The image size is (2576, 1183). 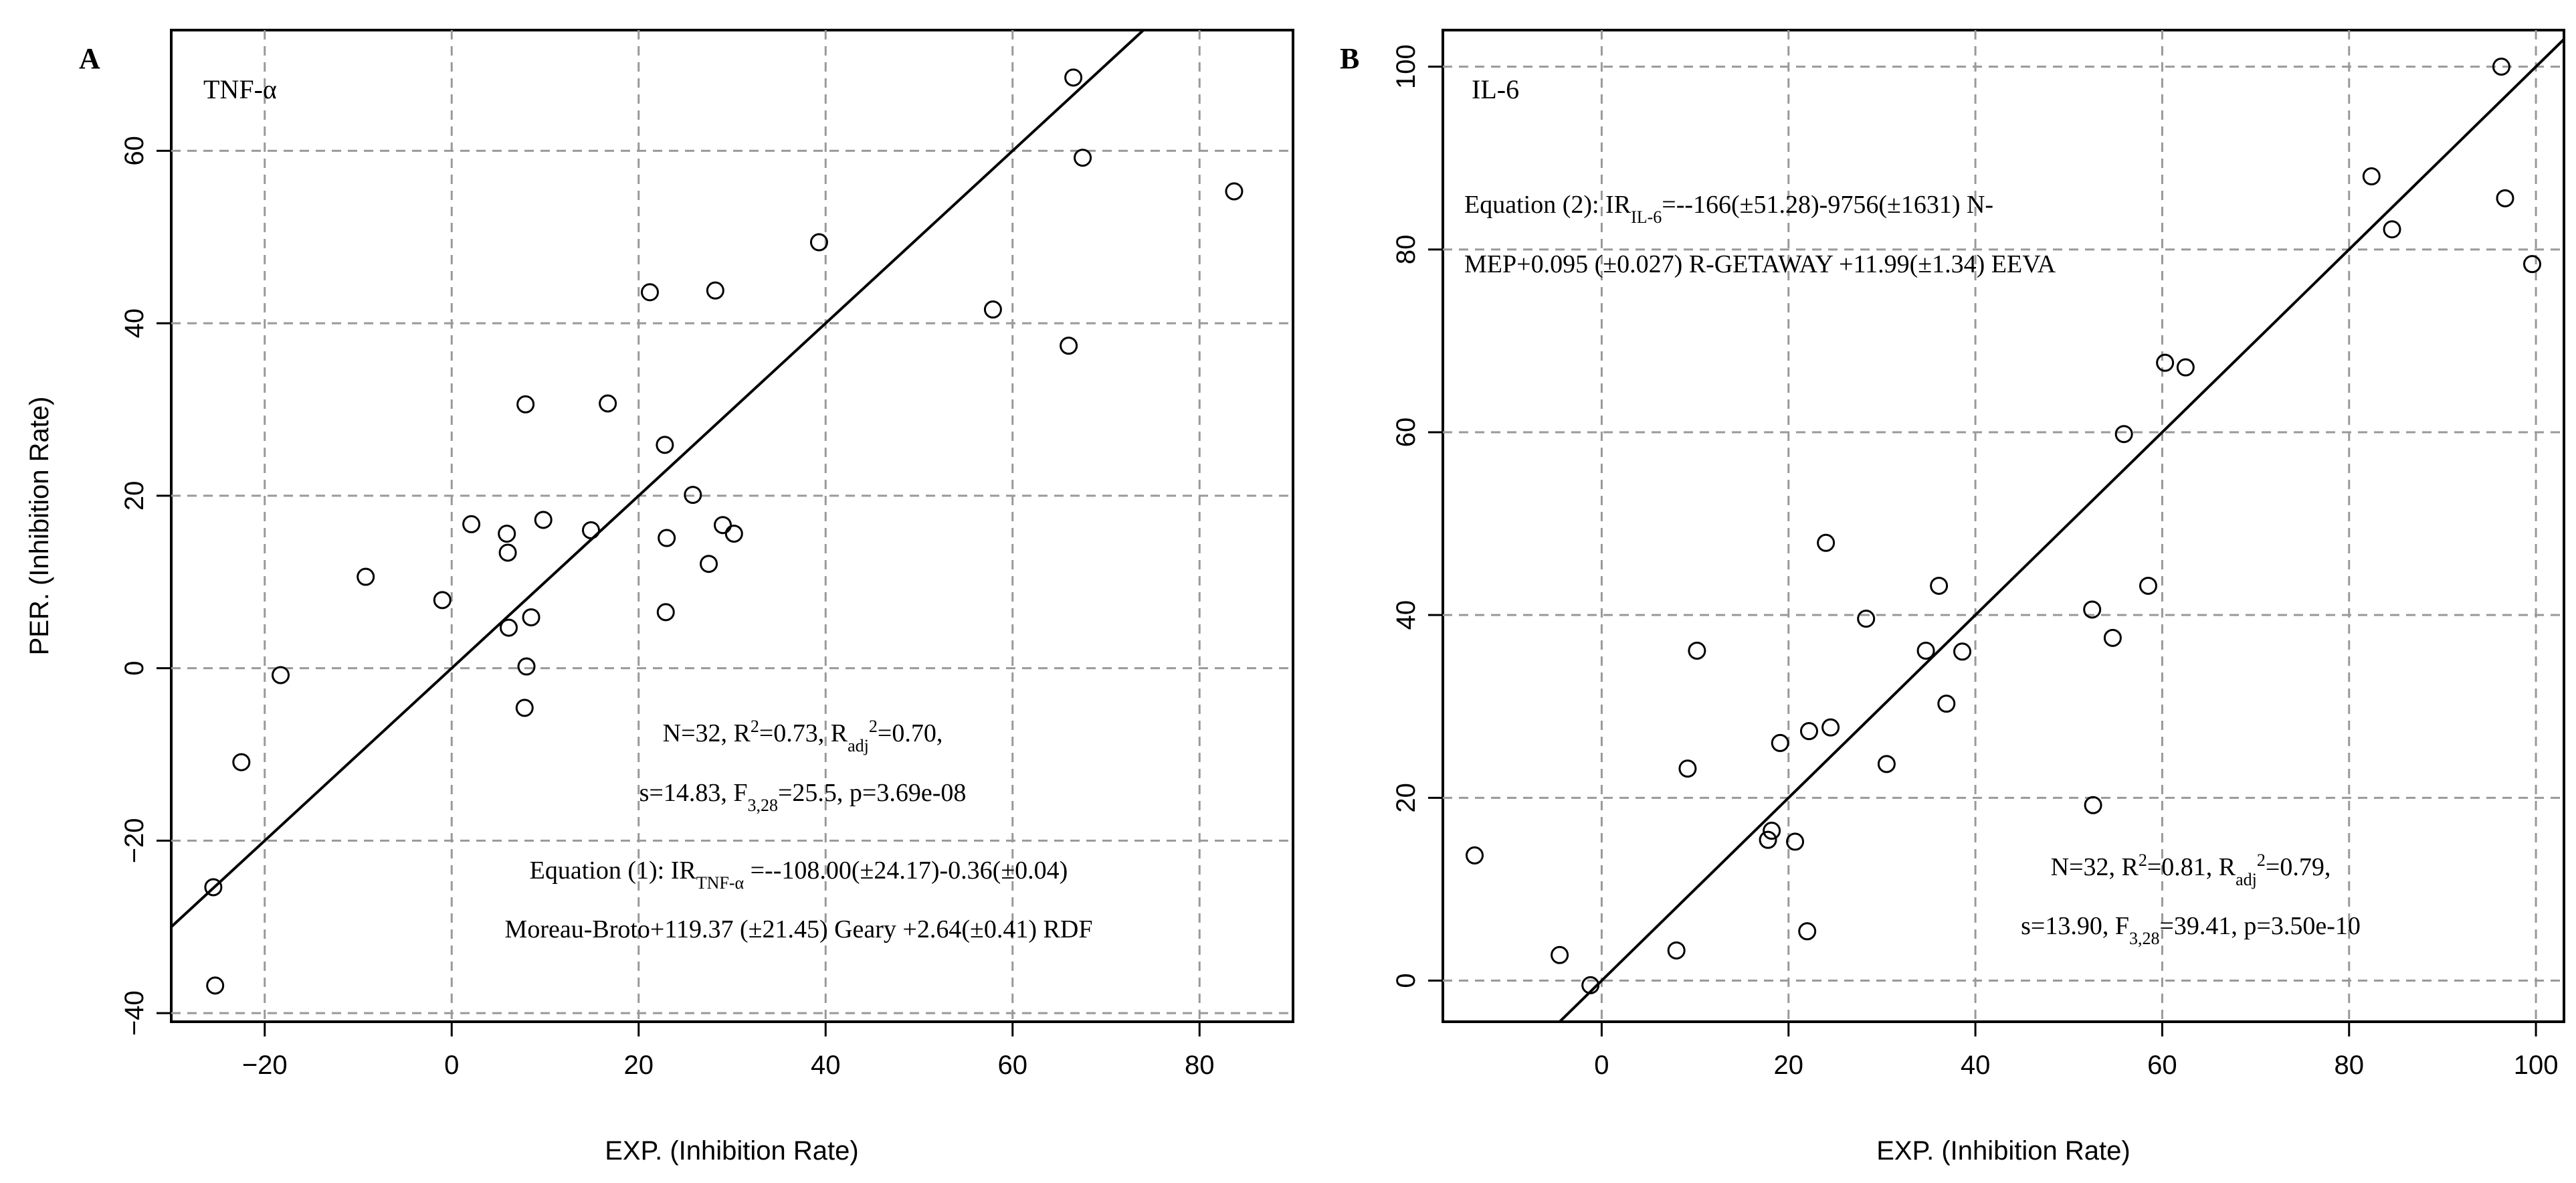 I want to click on x-tick-label: 60, so click(x=1013, y=1065).